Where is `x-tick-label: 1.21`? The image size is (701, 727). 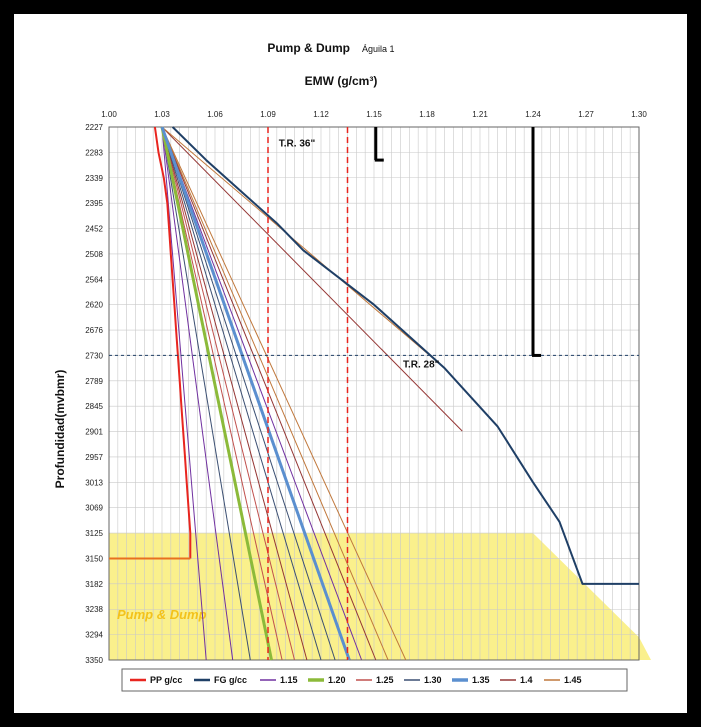
x-tick-label: 1.21 is located at coordinates (480, 114).